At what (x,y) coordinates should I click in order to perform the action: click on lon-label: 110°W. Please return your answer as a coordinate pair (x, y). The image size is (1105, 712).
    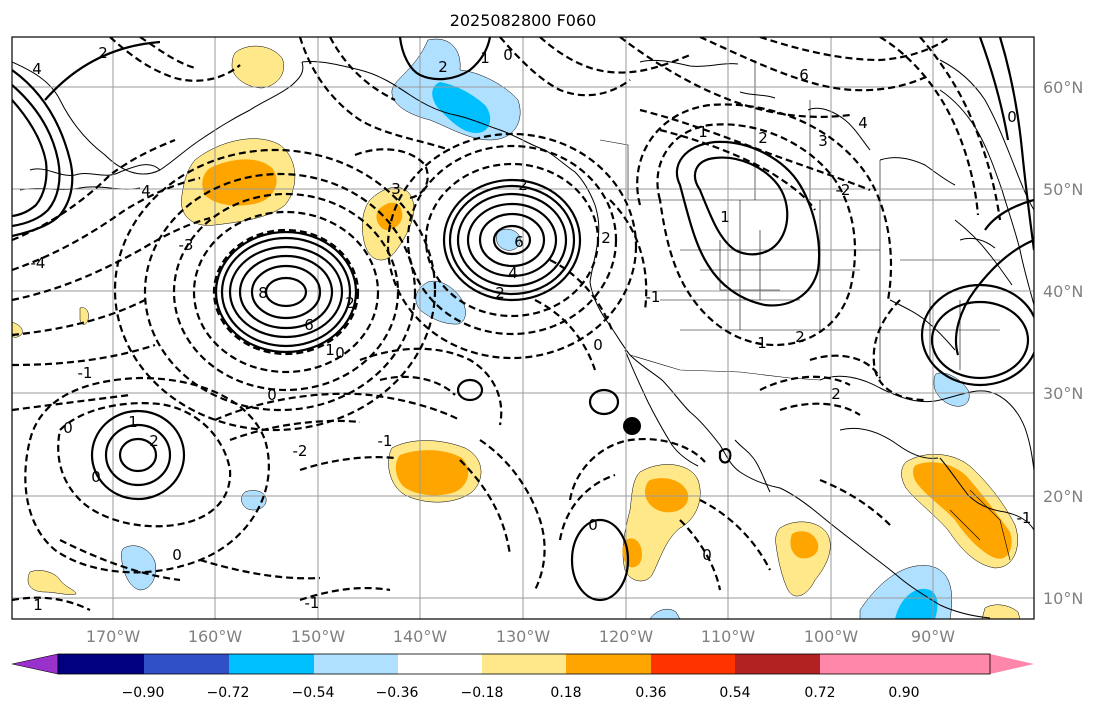
    Looking at the image, I should click on (728, 636).